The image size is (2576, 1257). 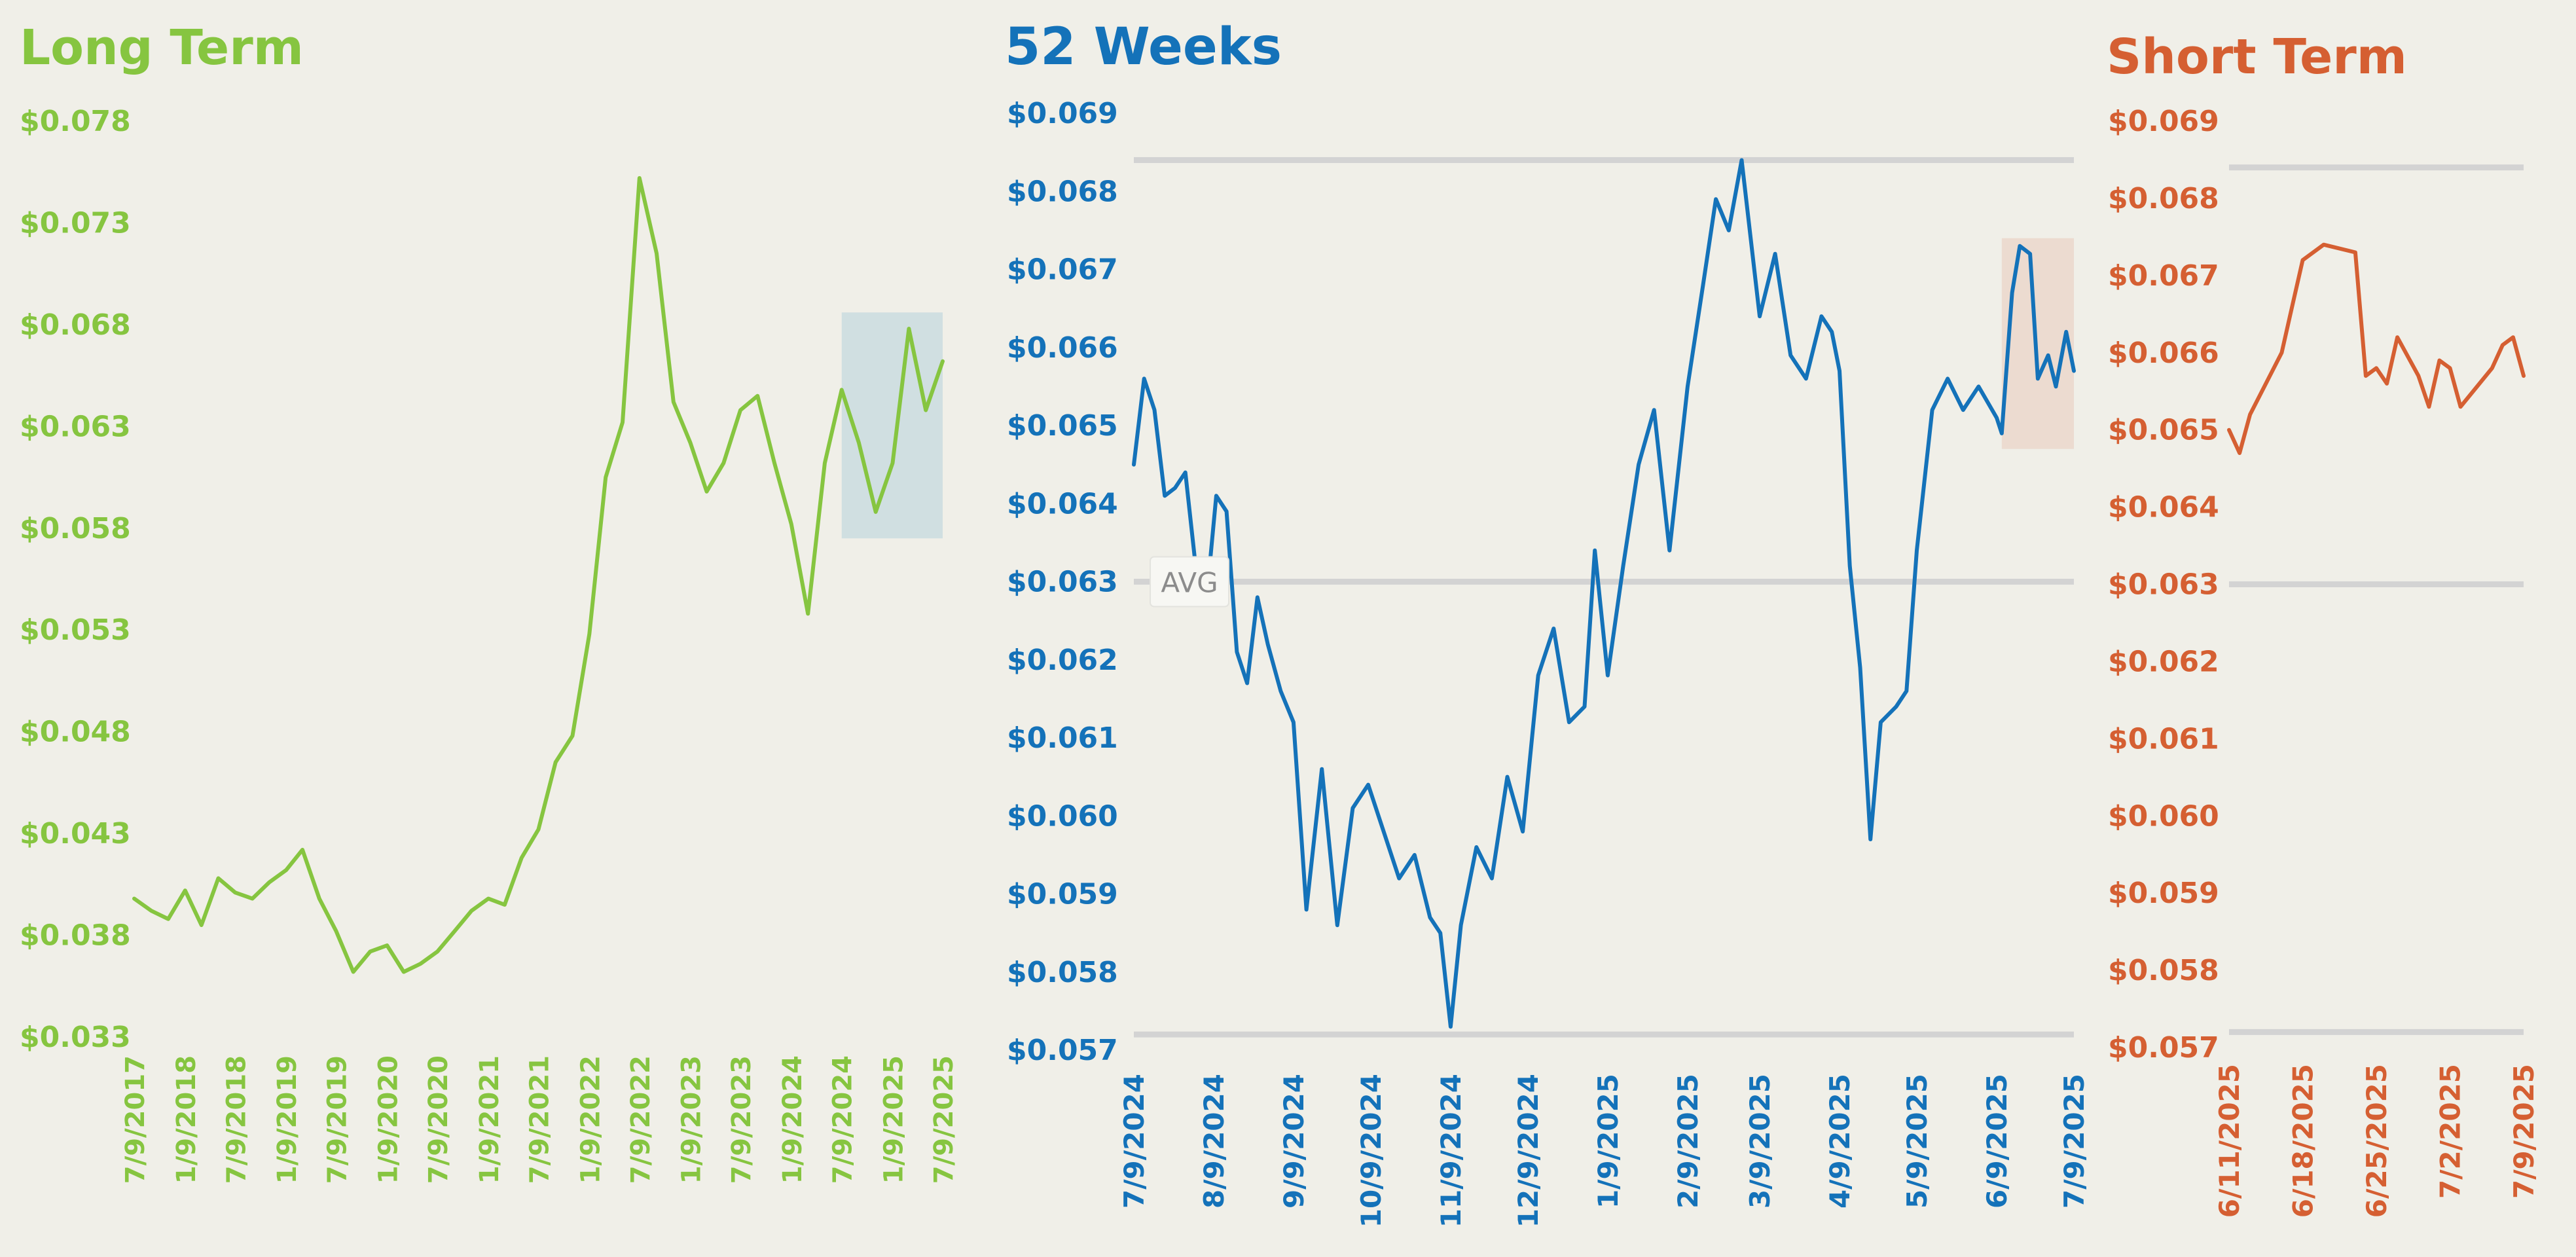 What do you see at coordinates (75, 528) in the screenshot?
I see `long-term-y-tick-label: $0.058` at bounding box center [75, 528].